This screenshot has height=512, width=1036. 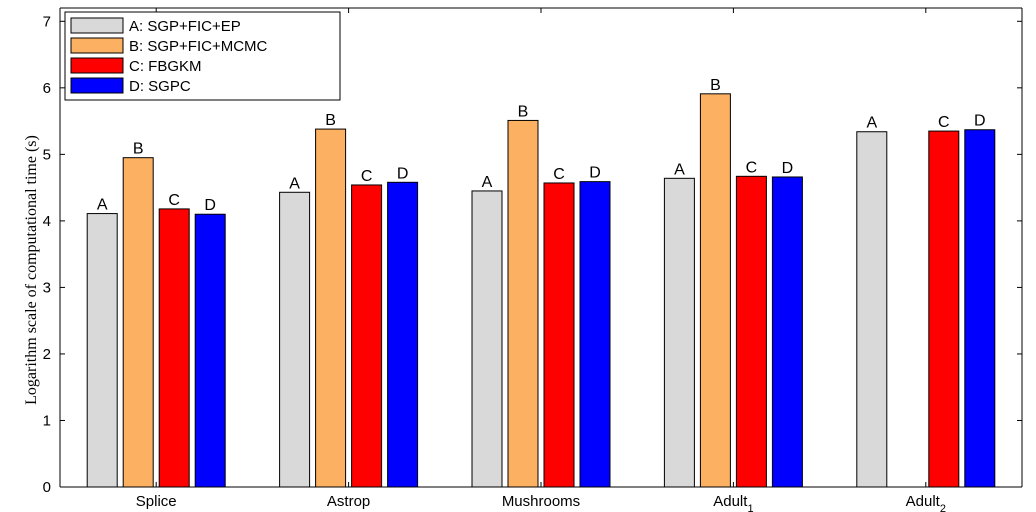 What do you see at coordinates (160, 86) in the screenshot?
I see `legend-label-d: D: SGPC` at bounding box center [160, 86].